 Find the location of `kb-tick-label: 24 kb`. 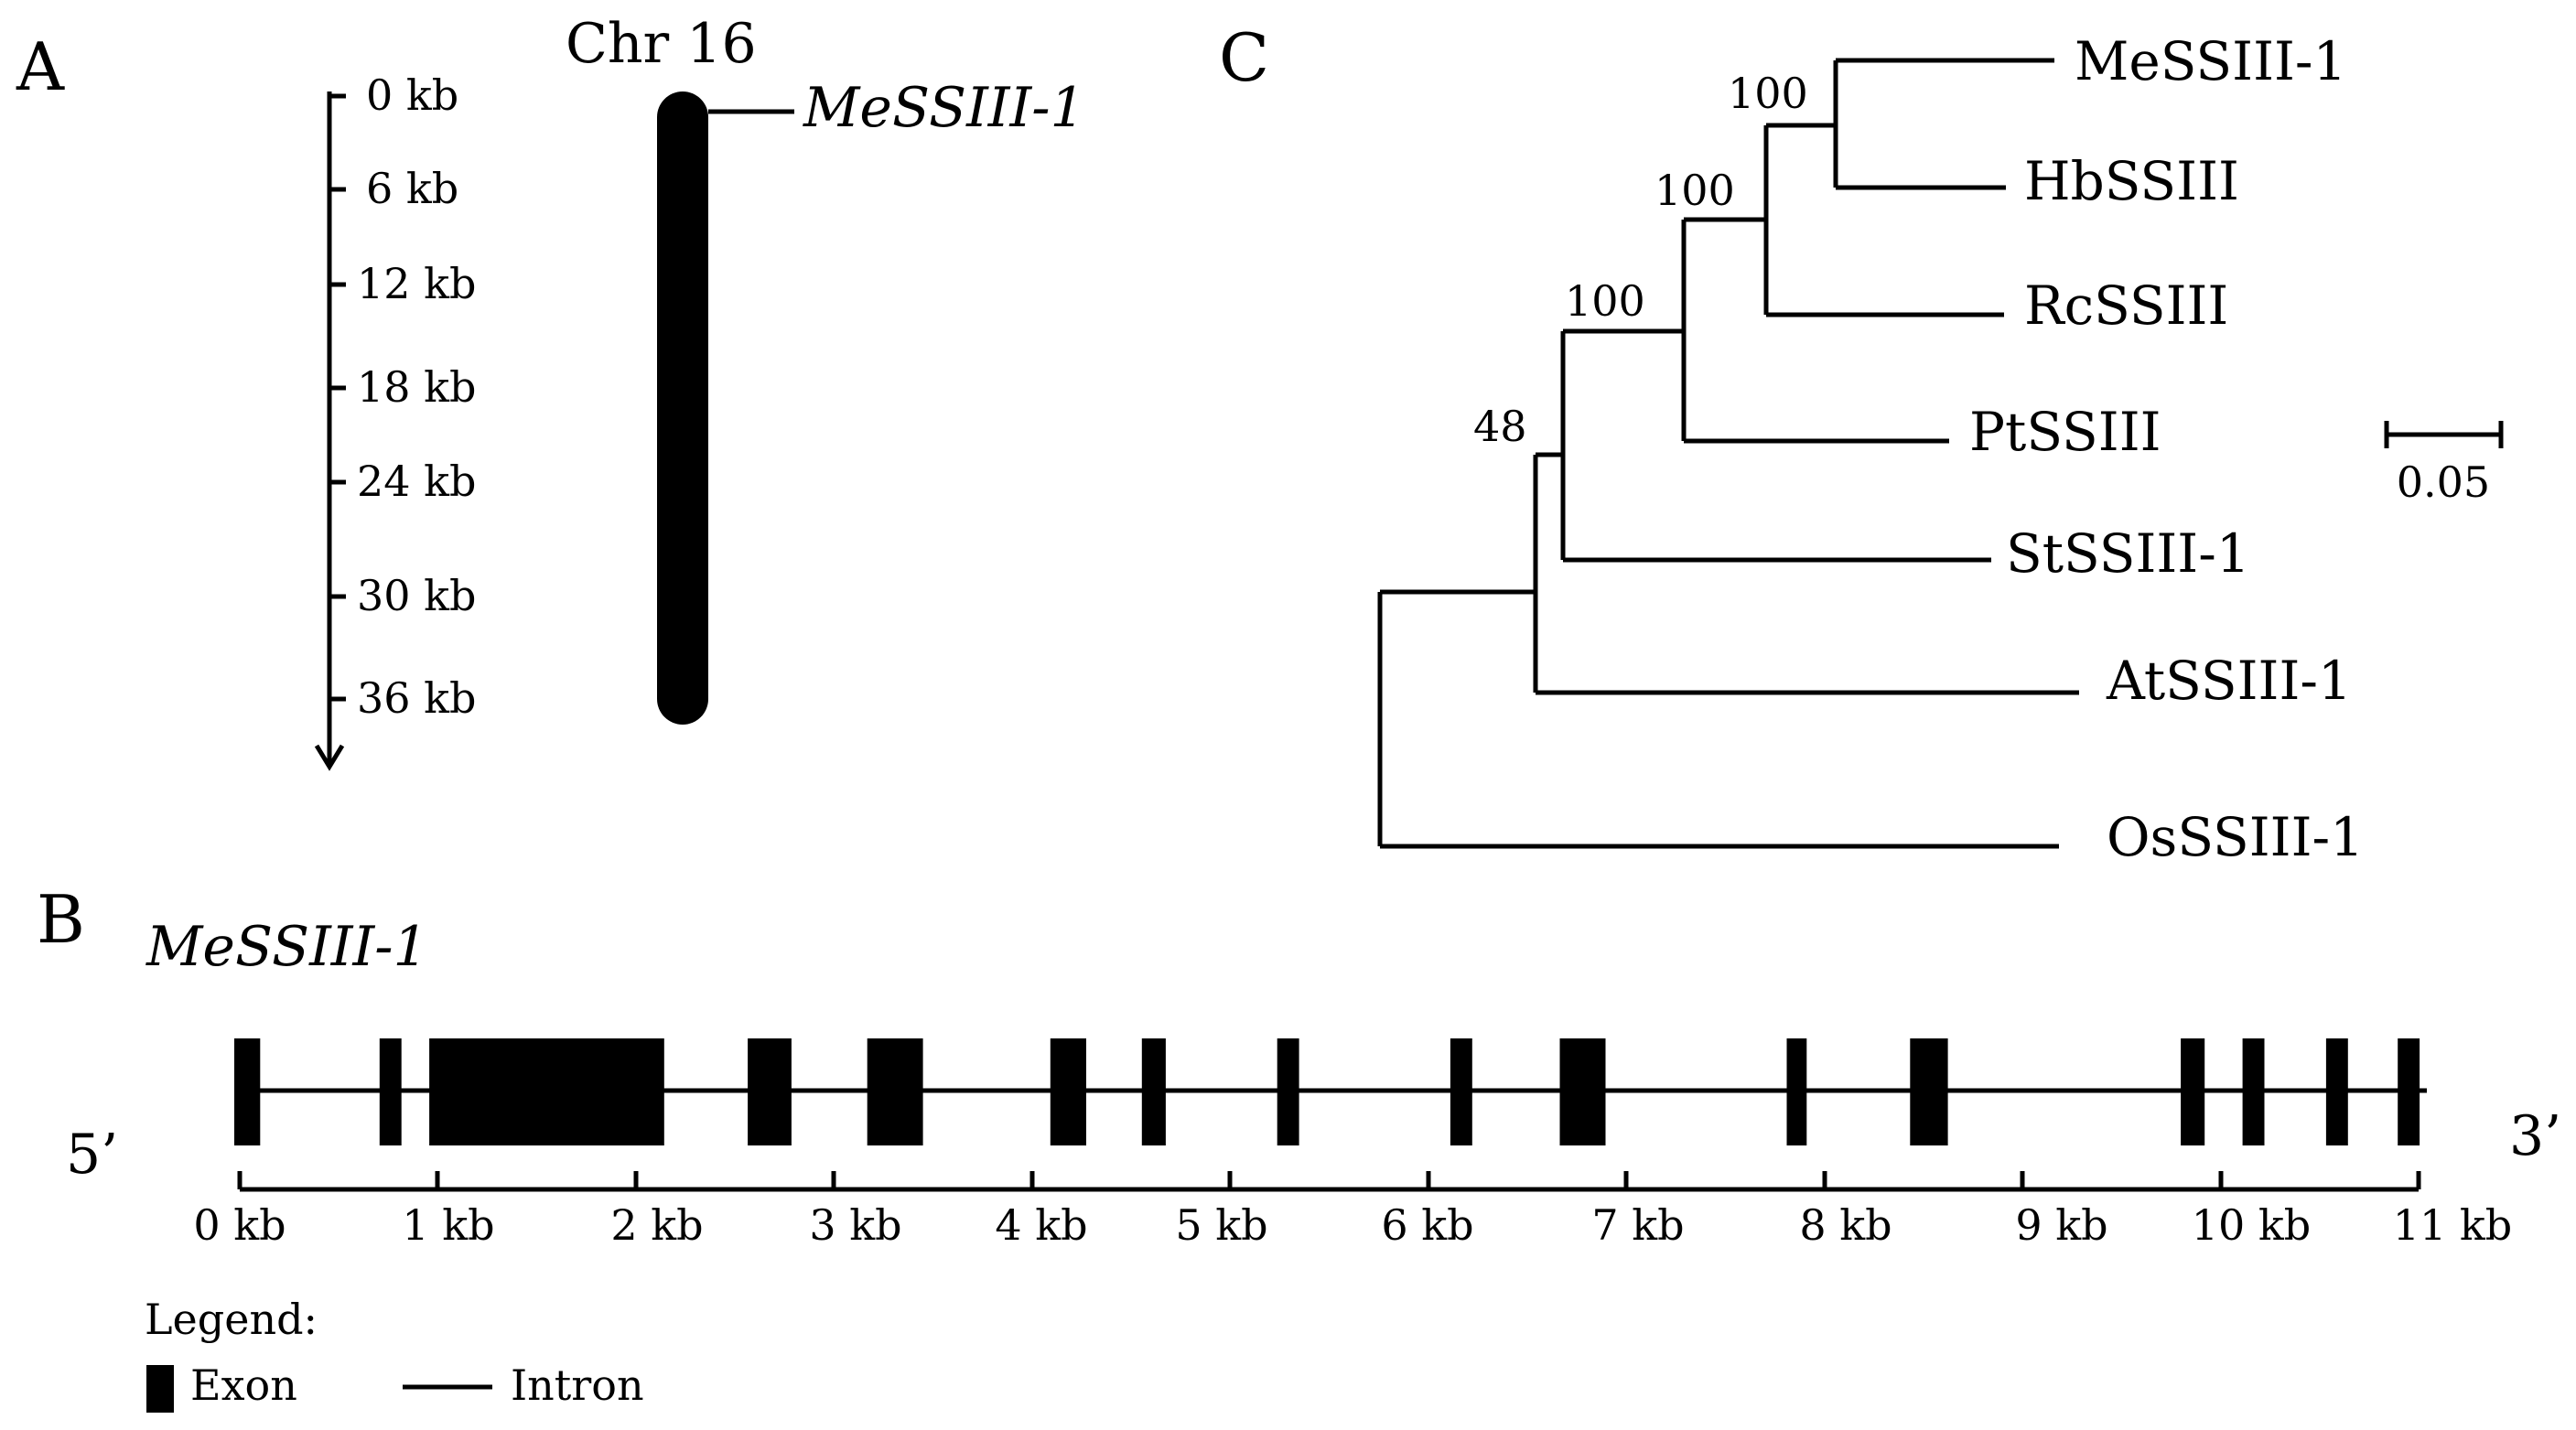

kb-tick-label: 24 kb is located at coordinates (416, 482).